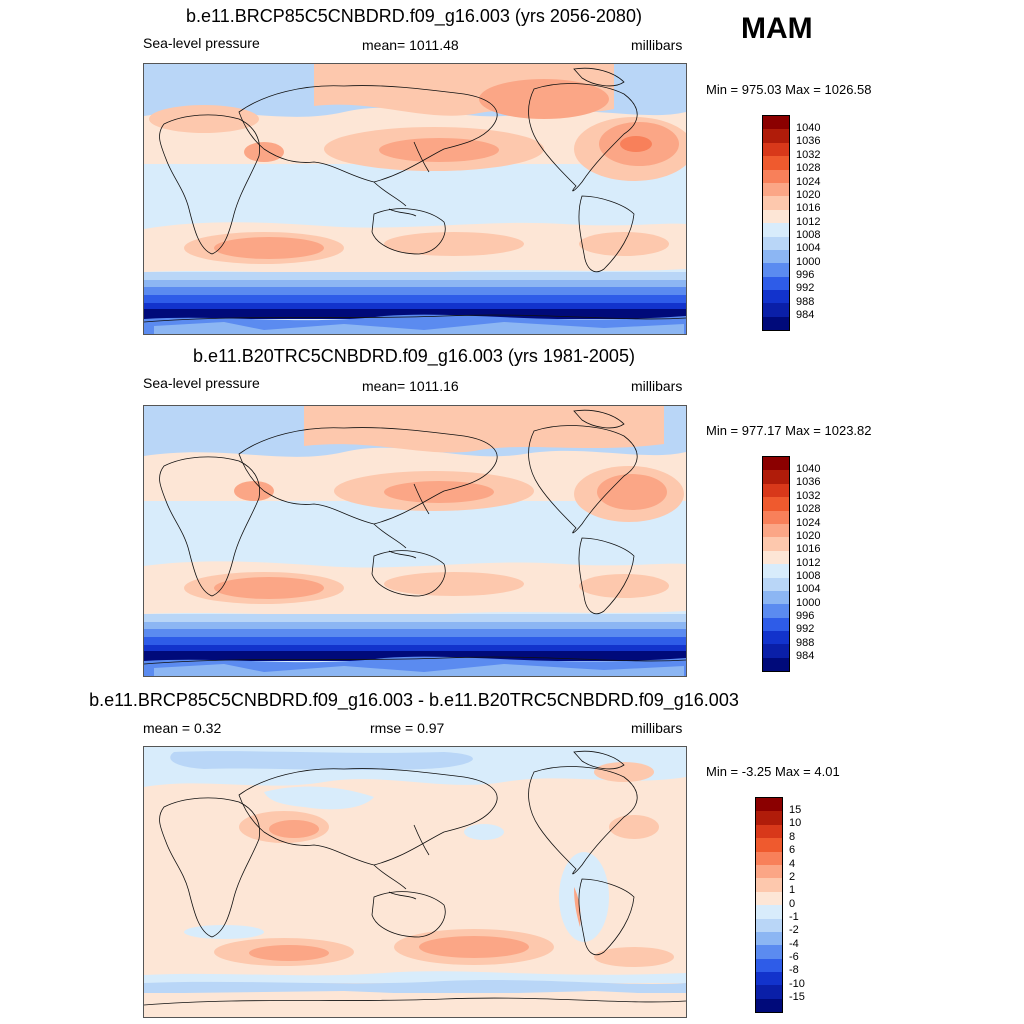 Image resolution: width=1024 pixels, height=1024 pixels. What do you see at coordinates (808, 168) in the screenshot?
I see `panel-1-colorbar-label: 1028` at bounding box center [808, 168].